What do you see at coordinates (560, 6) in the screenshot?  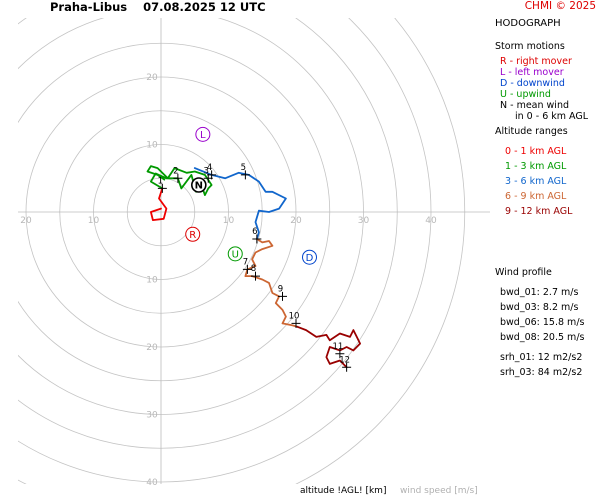 I see `copyright: CHMI © 2025` at bounding box center [560, 6].